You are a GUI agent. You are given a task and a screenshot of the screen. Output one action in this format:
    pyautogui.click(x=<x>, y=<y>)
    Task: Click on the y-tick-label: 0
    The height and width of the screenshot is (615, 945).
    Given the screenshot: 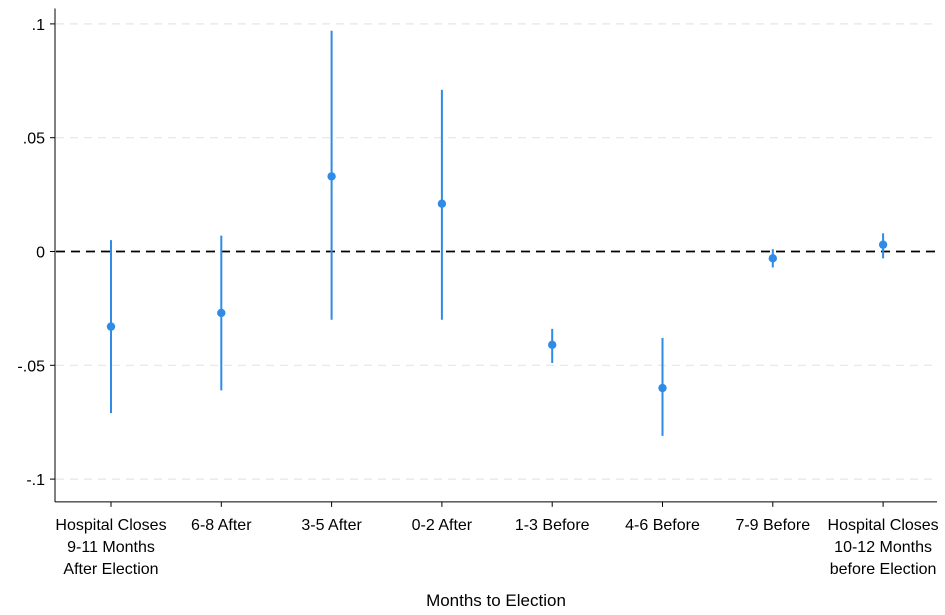 What is the action you would take?
    pyautogui.click(x=40, y=253)
    